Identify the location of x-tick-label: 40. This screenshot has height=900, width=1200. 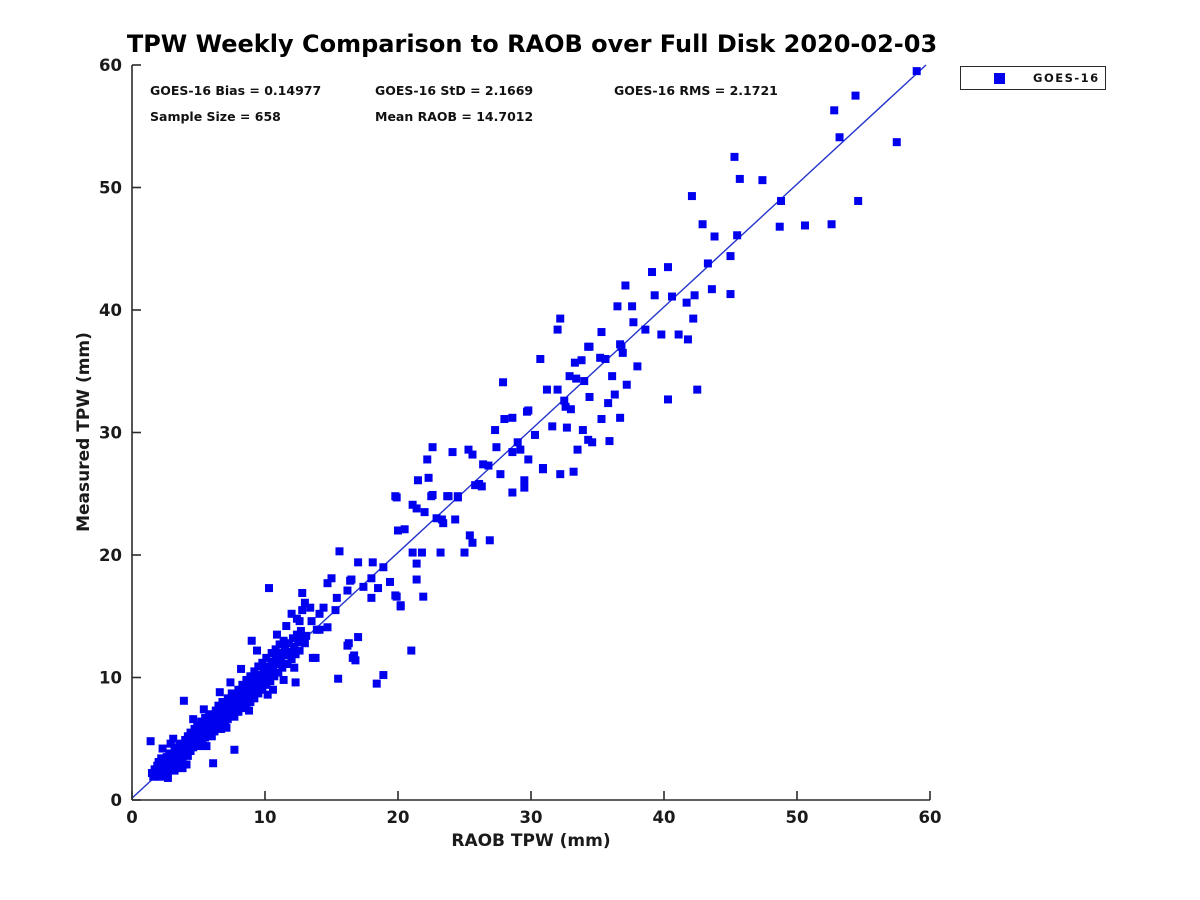
(664, 817).